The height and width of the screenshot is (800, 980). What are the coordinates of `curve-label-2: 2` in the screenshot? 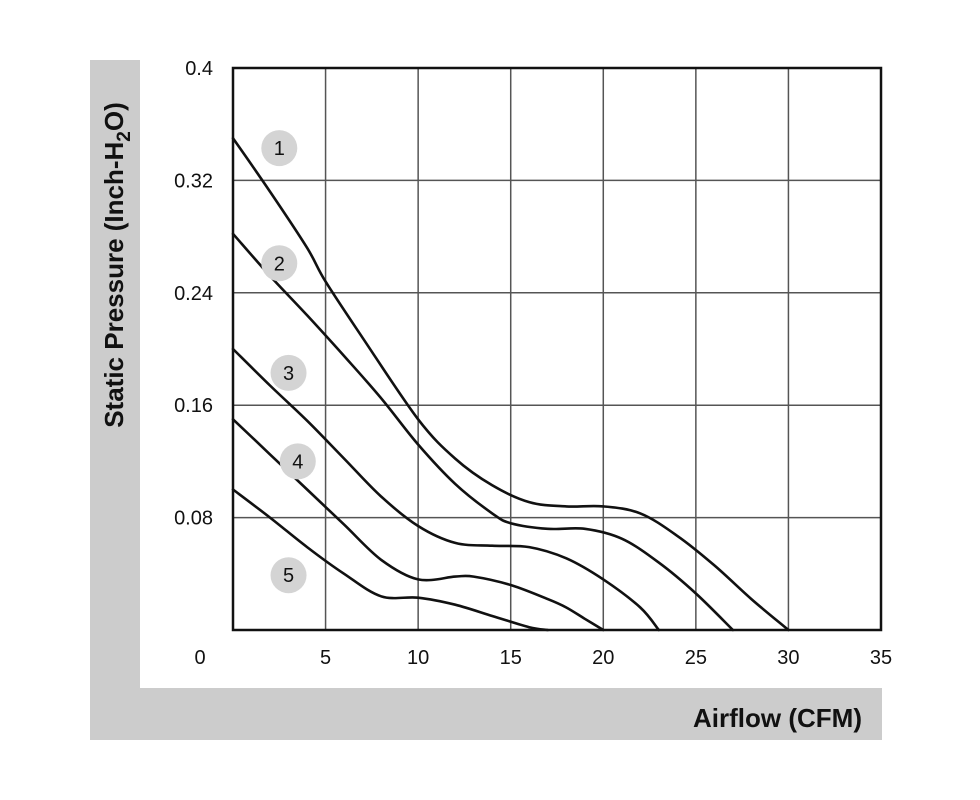 It's located at (279, 264).